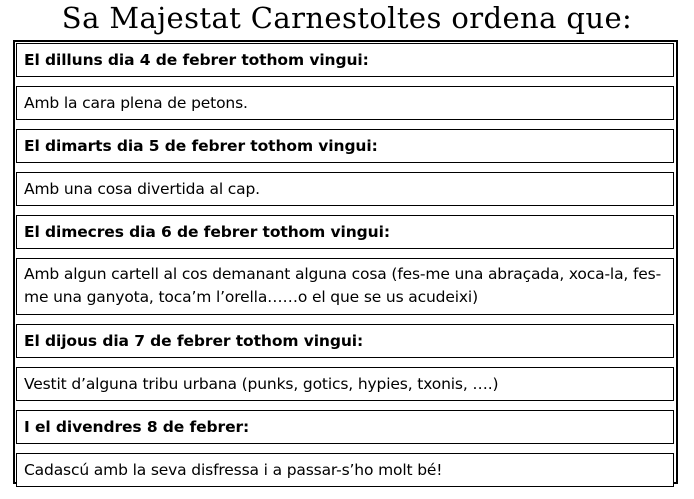 The image size is (694, 499). What do you see at coordinates (347, 18) in the screenshot?
I see `page-title: Sa Majestat Carnestoltes ordena que:` at bounding box center [347, 18].